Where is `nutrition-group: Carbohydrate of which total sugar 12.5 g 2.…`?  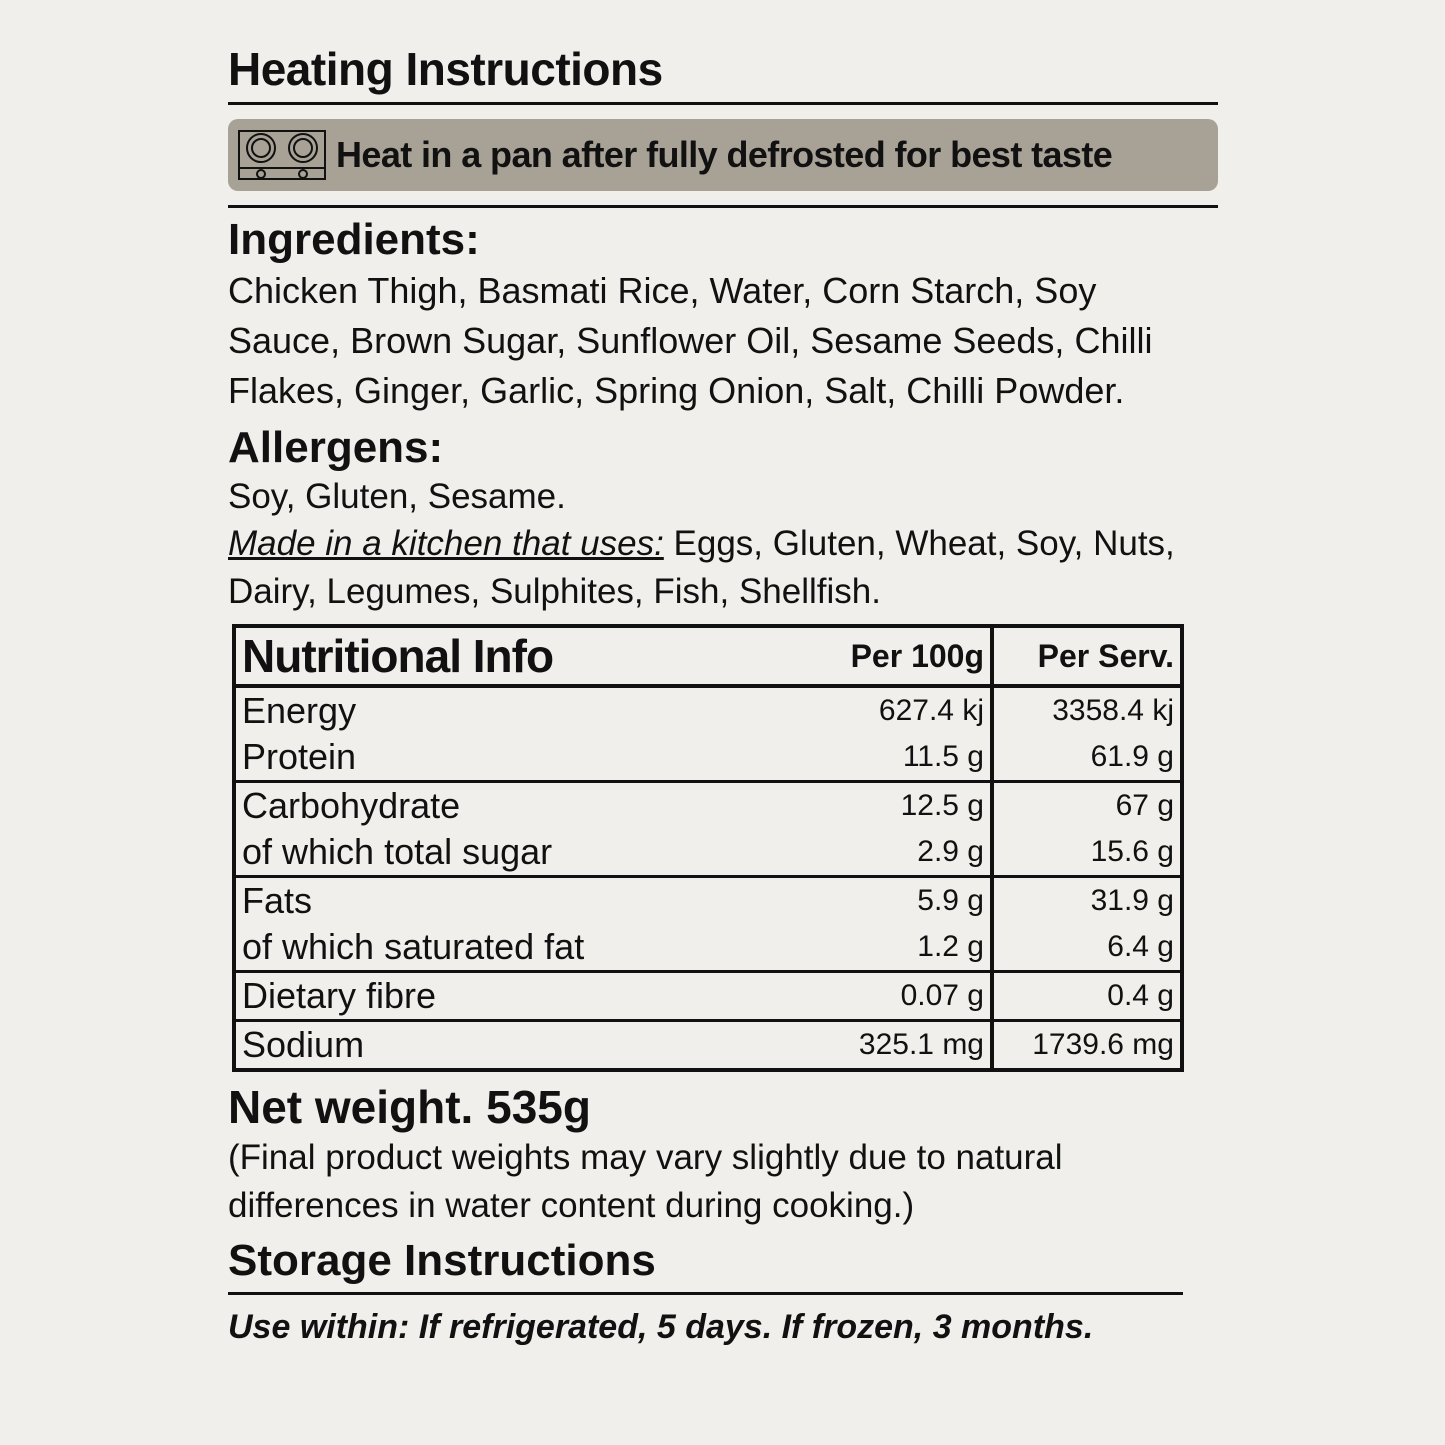
nutrition-group: Carbohydrate of which total sugar 12.5 g 2.… is located at coordinates (708, 829).